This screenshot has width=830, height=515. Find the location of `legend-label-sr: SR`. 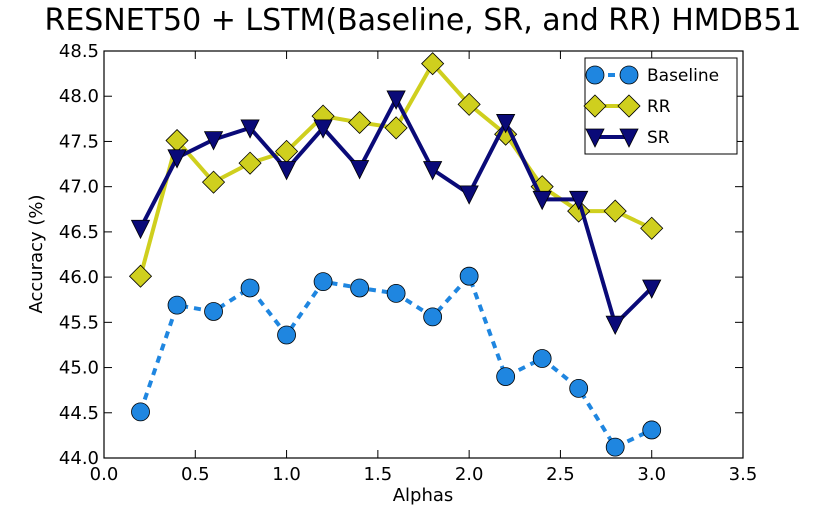

legend-label-sr: SR is located at coordinates (658, 138).